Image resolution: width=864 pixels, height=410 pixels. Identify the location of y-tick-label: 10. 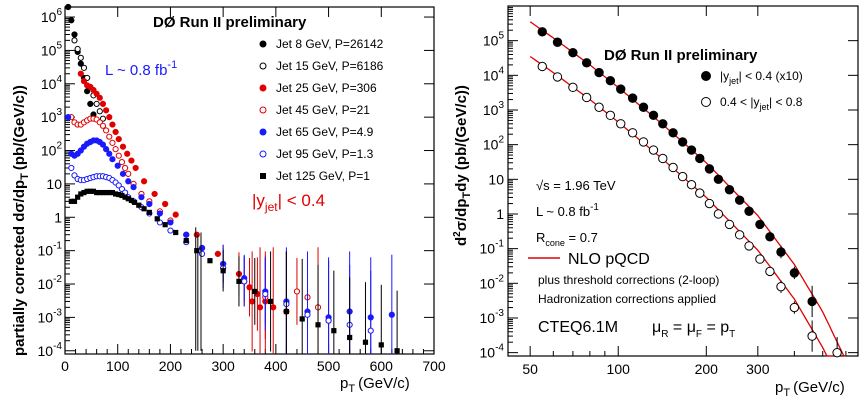
(496, 179).